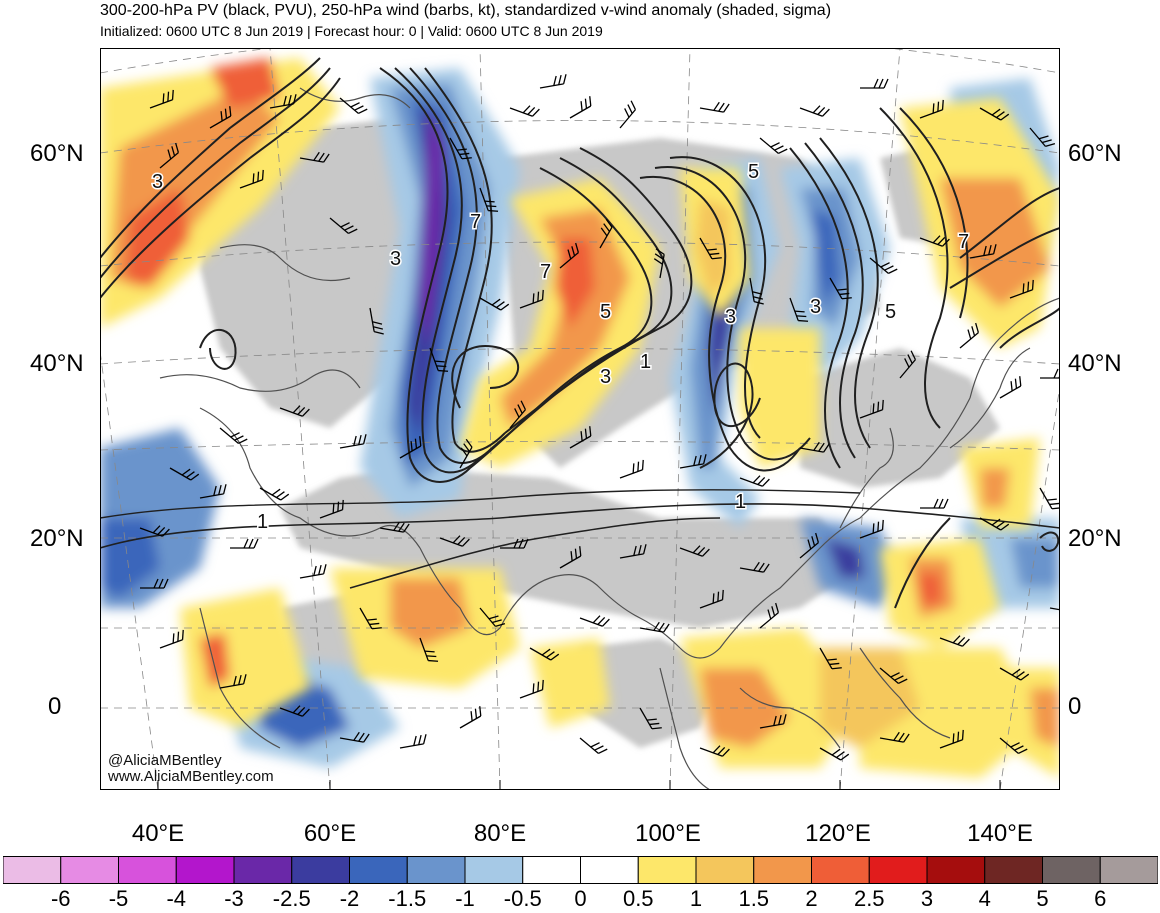 Image resolution: width=1160 pixels, height=913 pixels. I want to click on lon-label-100e: 100°E, so click(668, 833).